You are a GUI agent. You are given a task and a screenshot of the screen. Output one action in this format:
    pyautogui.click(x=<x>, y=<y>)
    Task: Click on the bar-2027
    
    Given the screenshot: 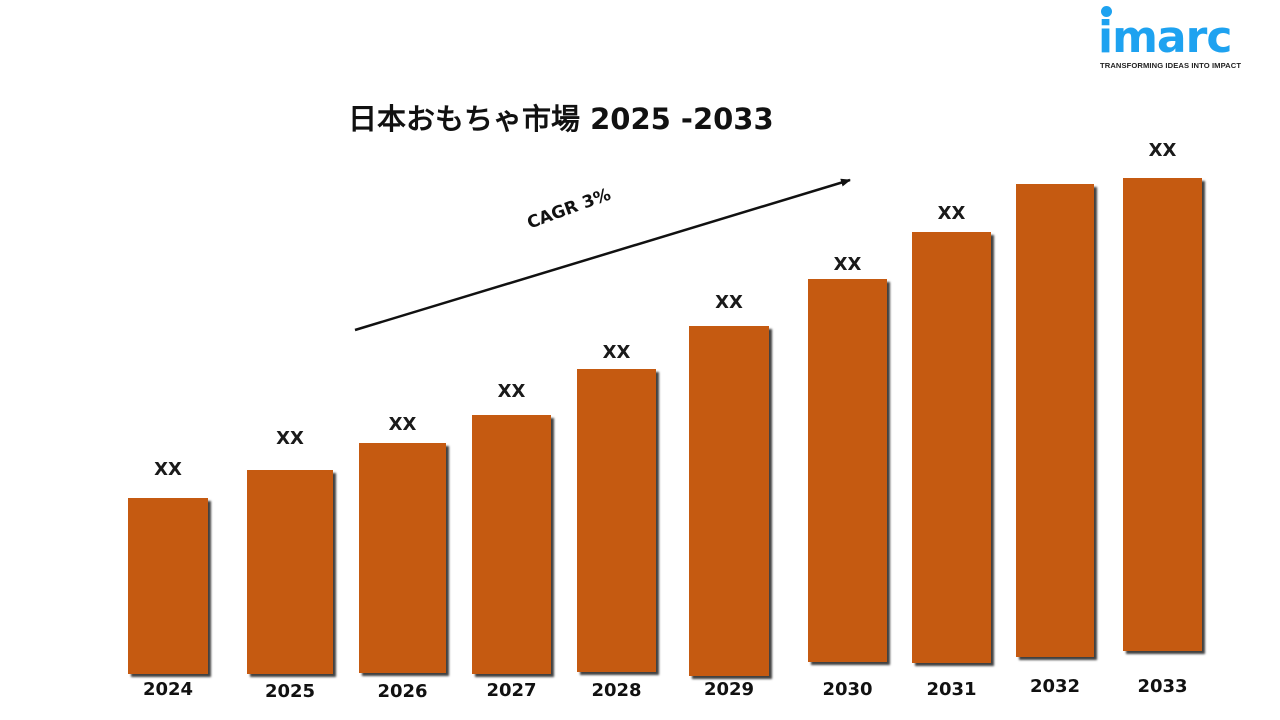 What is the action you would take?
    pyautogui.click(x=511, y=544)
    